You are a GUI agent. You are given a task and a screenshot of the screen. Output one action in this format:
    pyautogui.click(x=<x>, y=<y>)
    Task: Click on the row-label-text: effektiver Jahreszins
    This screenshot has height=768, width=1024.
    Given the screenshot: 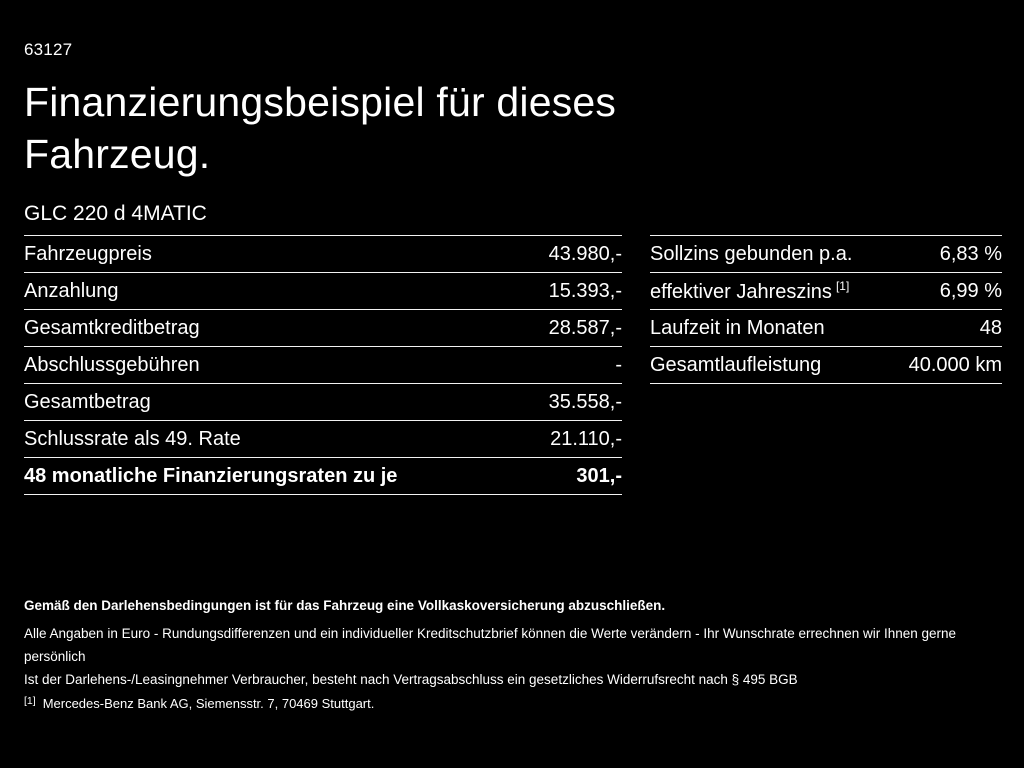 What is the action you would take?
    pyautogui.click(x=741, y=291)
    